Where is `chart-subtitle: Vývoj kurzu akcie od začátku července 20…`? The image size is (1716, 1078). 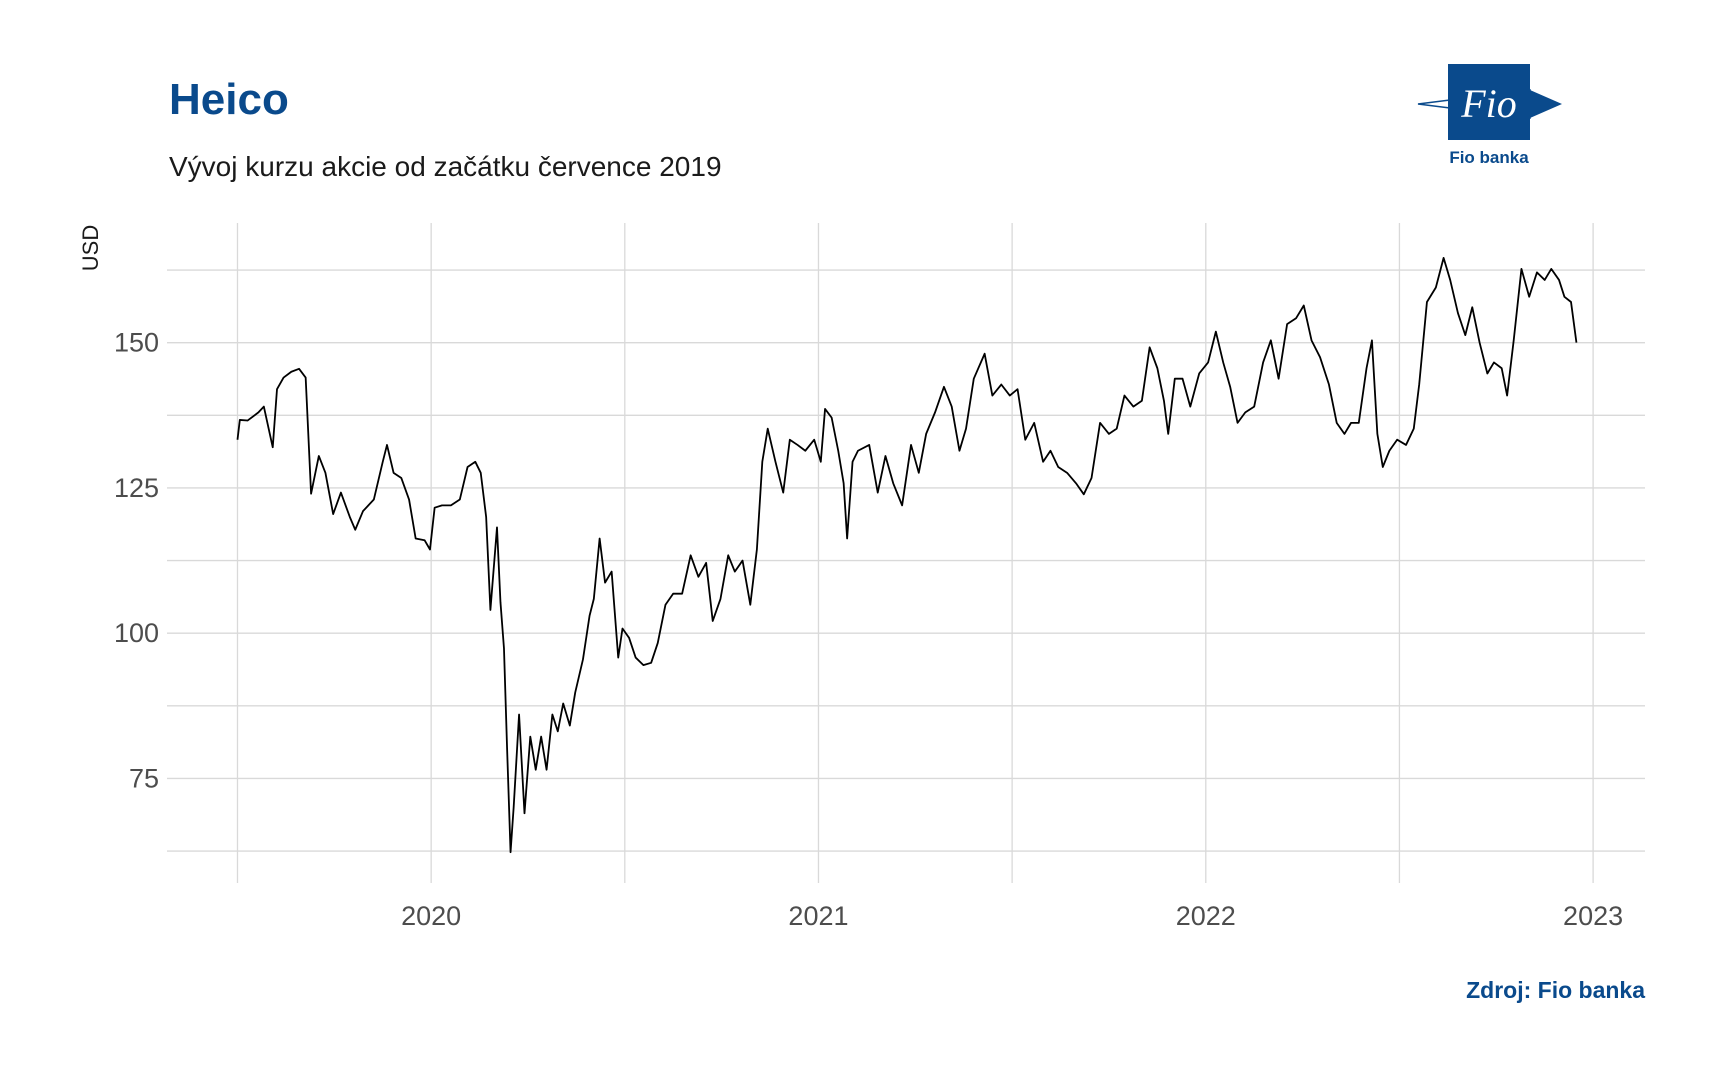
chart-subtitle: Vývoj kurzu akcie od začátku července 20… is located at coordinates (445, 166).